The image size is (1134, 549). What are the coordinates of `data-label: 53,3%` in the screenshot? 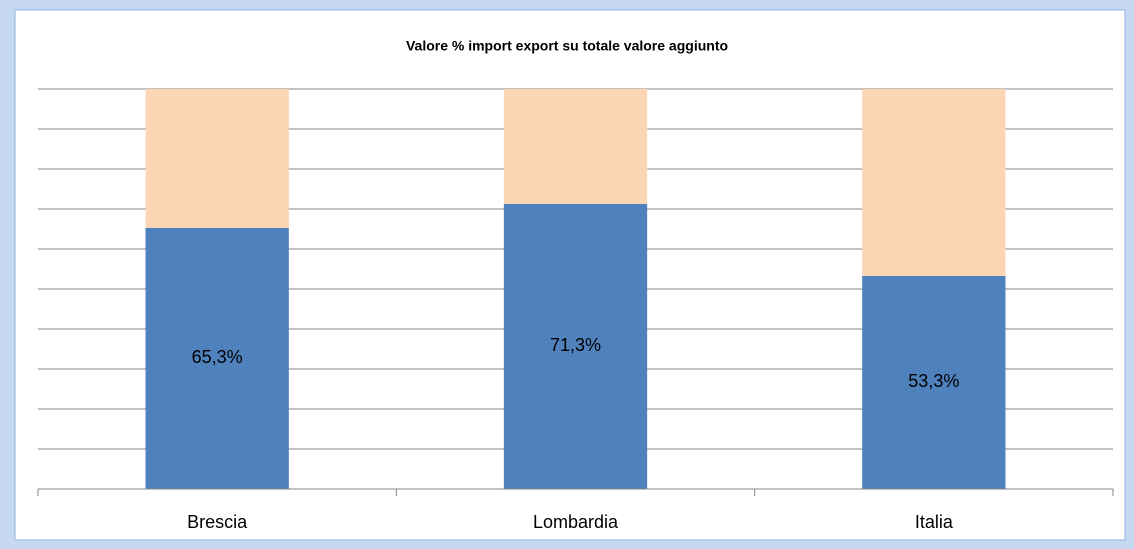 It's located at (933, 381).